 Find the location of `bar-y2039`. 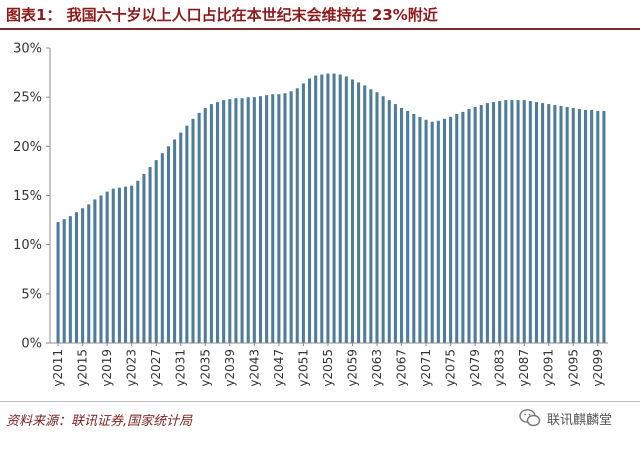

bar-y2039 is located at coordinates (230, 221).